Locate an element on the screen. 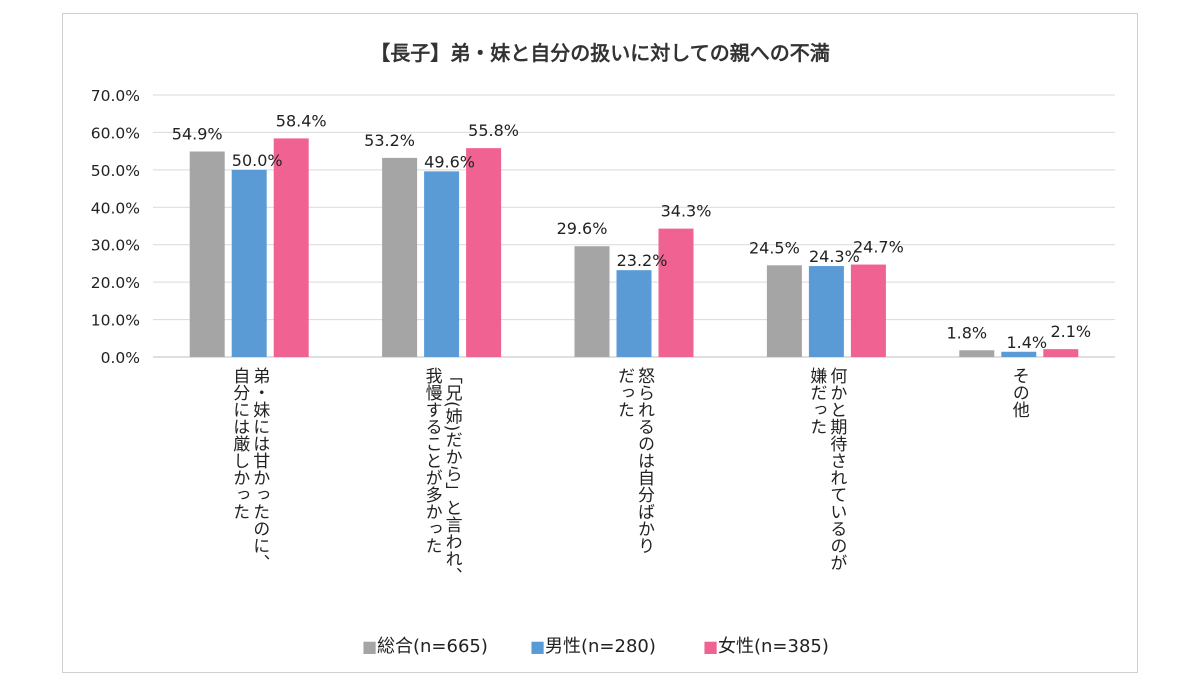 The width and height of the screenshot is (1200, 687). category-label: 自分には厳しかった is located at coordinates (239, 443).